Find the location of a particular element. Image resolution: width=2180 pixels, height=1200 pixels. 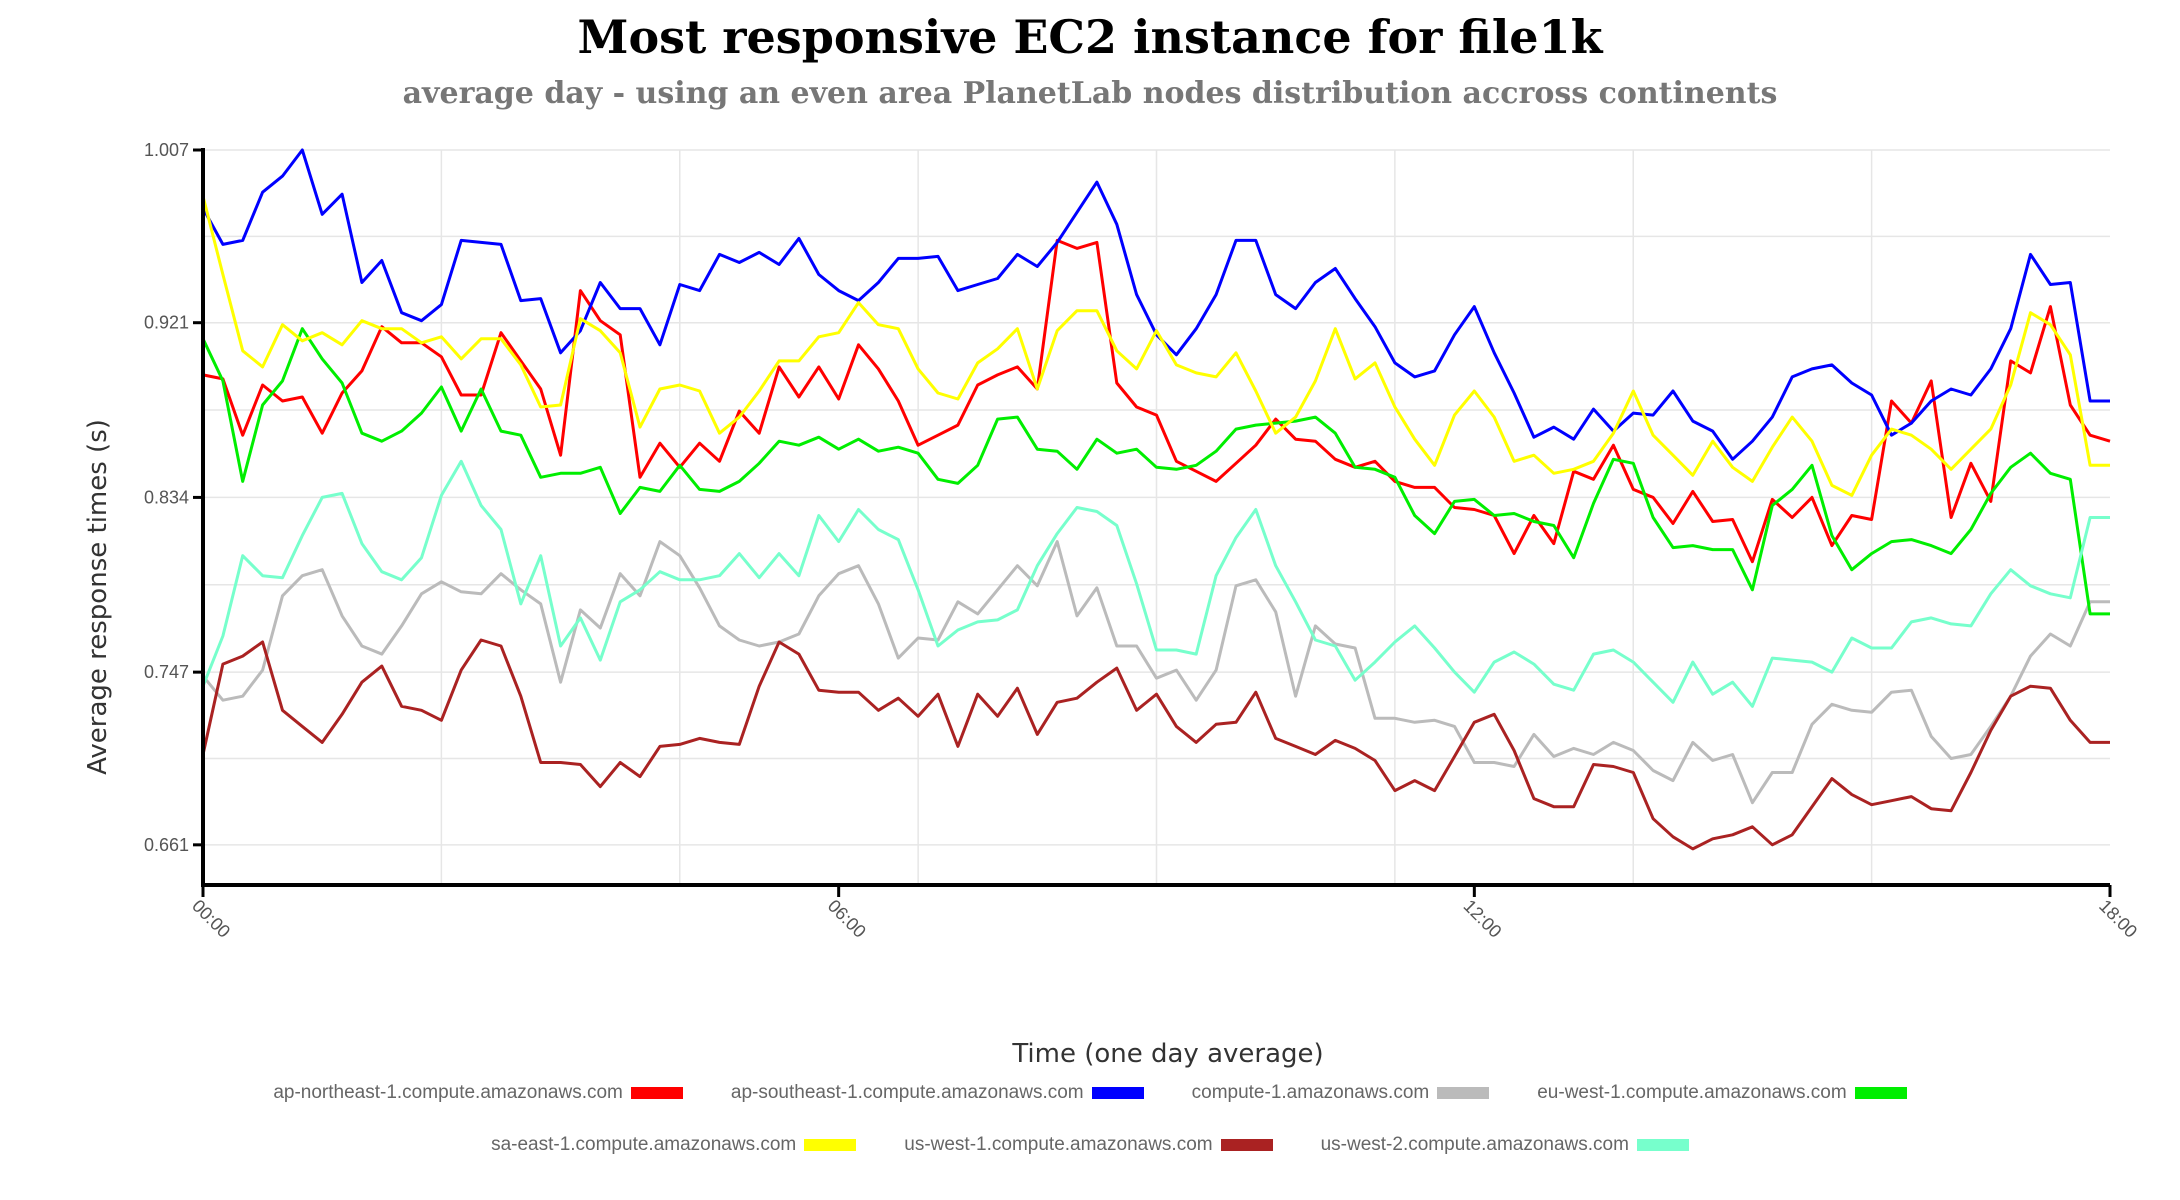

legend-label: ap-northeast-1.compute.amazonaws.com is located at coordinates (448, 1092).